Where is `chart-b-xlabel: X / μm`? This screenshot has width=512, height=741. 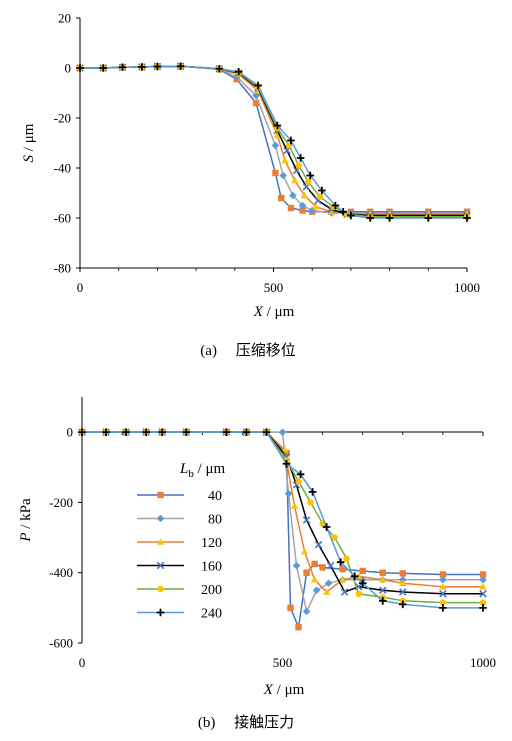
chart-b-xlabel: X / μm is located at coordinates (284, 690).